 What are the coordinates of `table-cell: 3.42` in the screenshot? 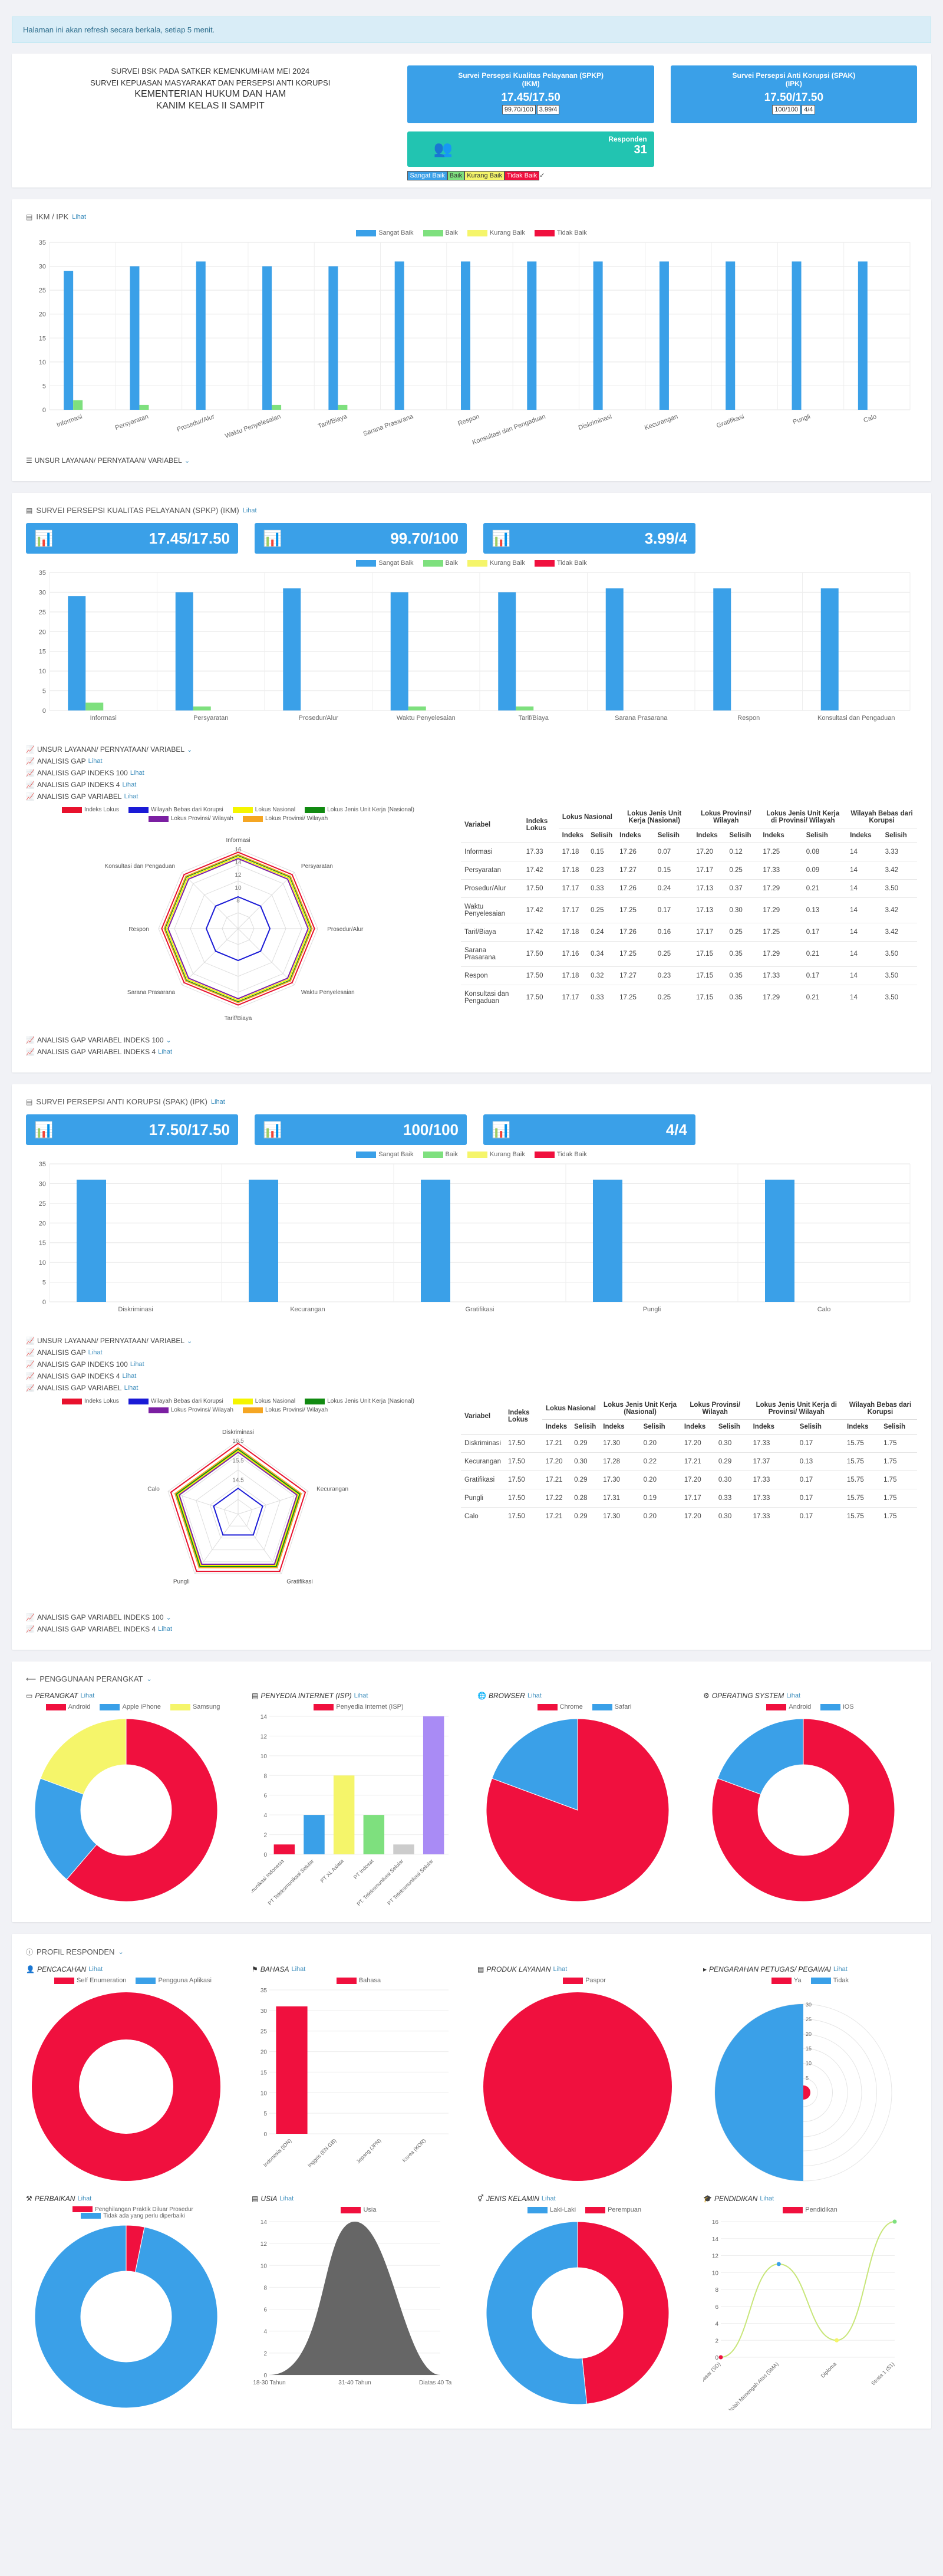 It's located at (899, 910).